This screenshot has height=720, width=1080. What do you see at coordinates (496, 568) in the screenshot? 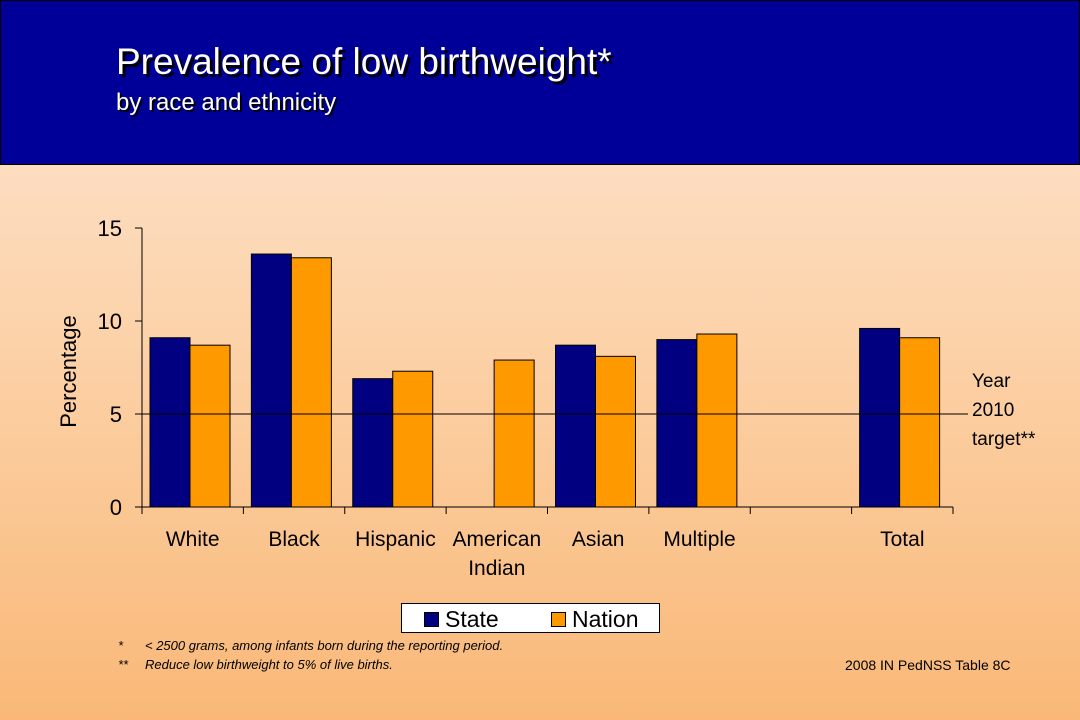
I see `x-tick-label: Indian` at bounding box center [496, 568].